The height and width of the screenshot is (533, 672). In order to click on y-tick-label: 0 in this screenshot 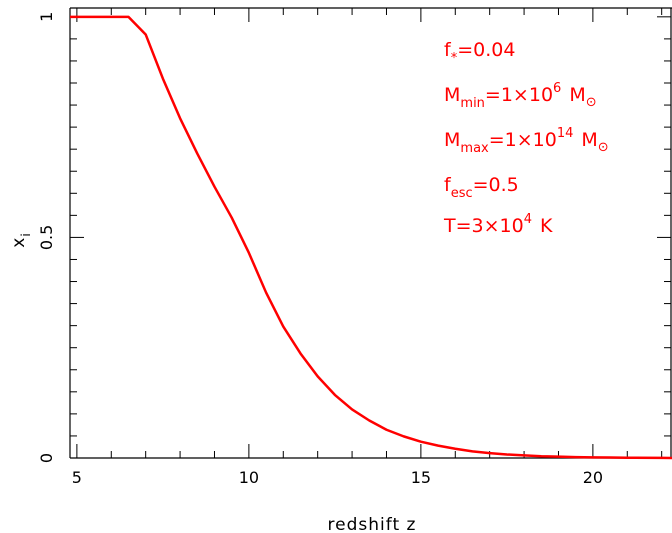, I will do `click(46, 458)`.